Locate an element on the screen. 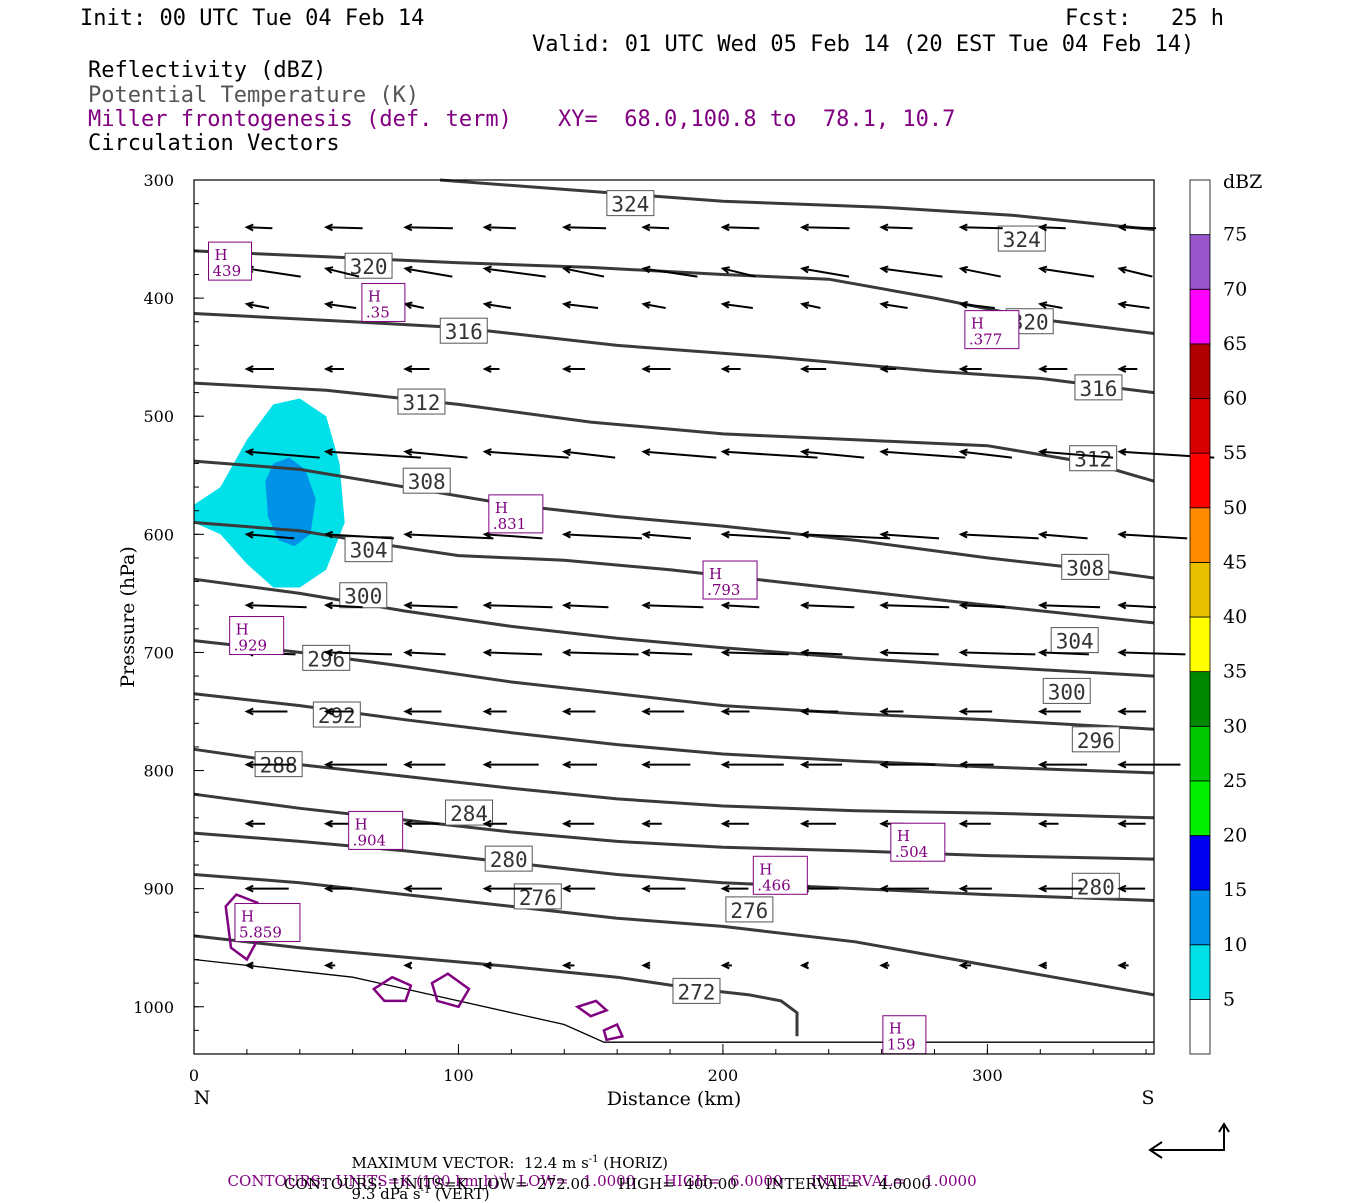  theta-label-312: 312 is located at coordinates (421, 401).